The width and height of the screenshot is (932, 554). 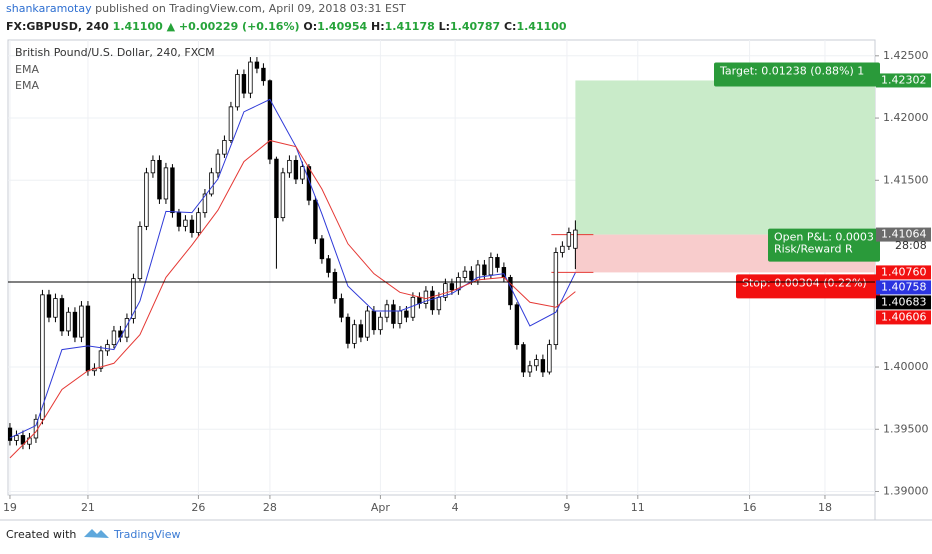 What do you see at coordinates (57, 26) in the screenshot?
I see `symbol: FX:GBPUSD, 240` at bounding box center [57, 26].